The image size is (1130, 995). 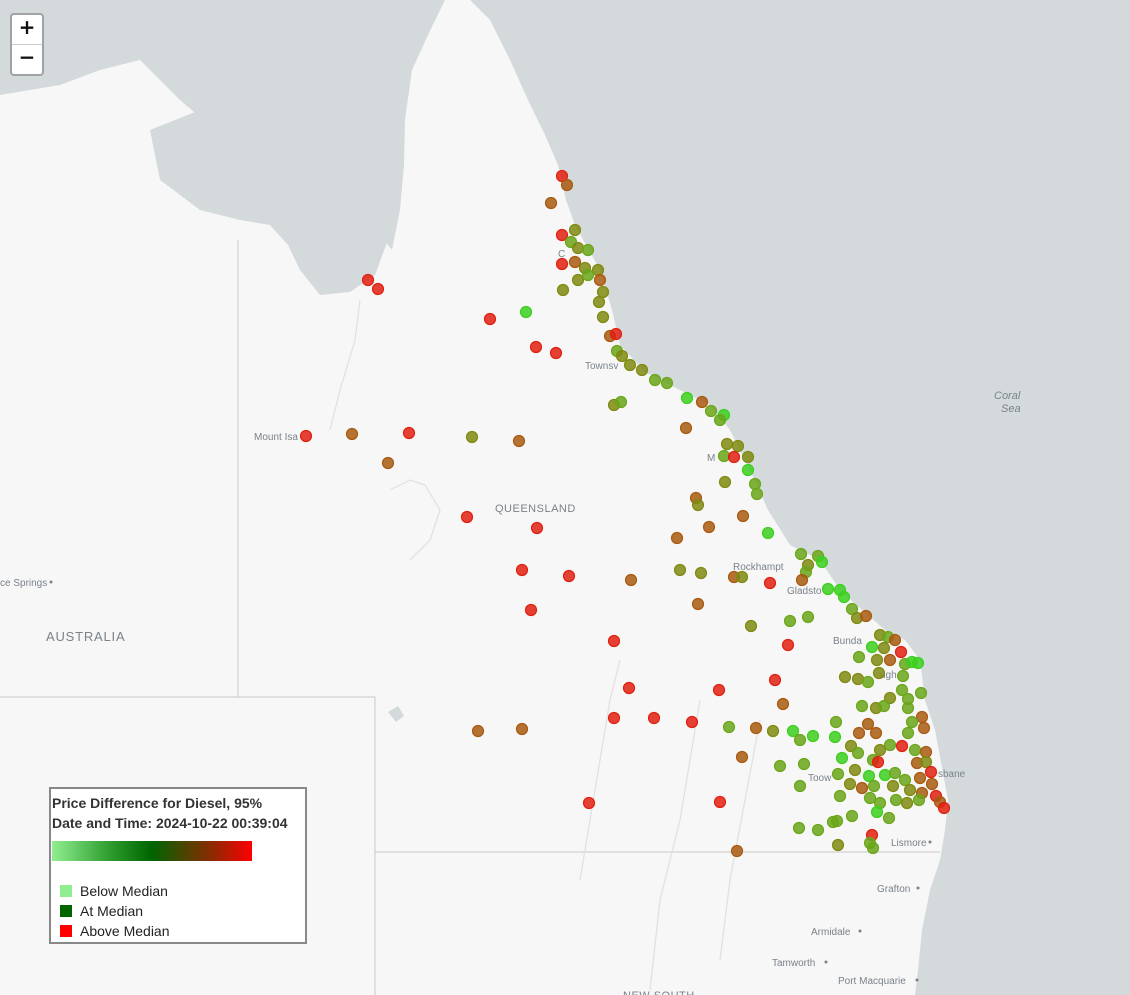 What do you see at coordinates (27, 59) in the screenshot?
I see `zoom-out-button: −` at bounding box center [27, 59].